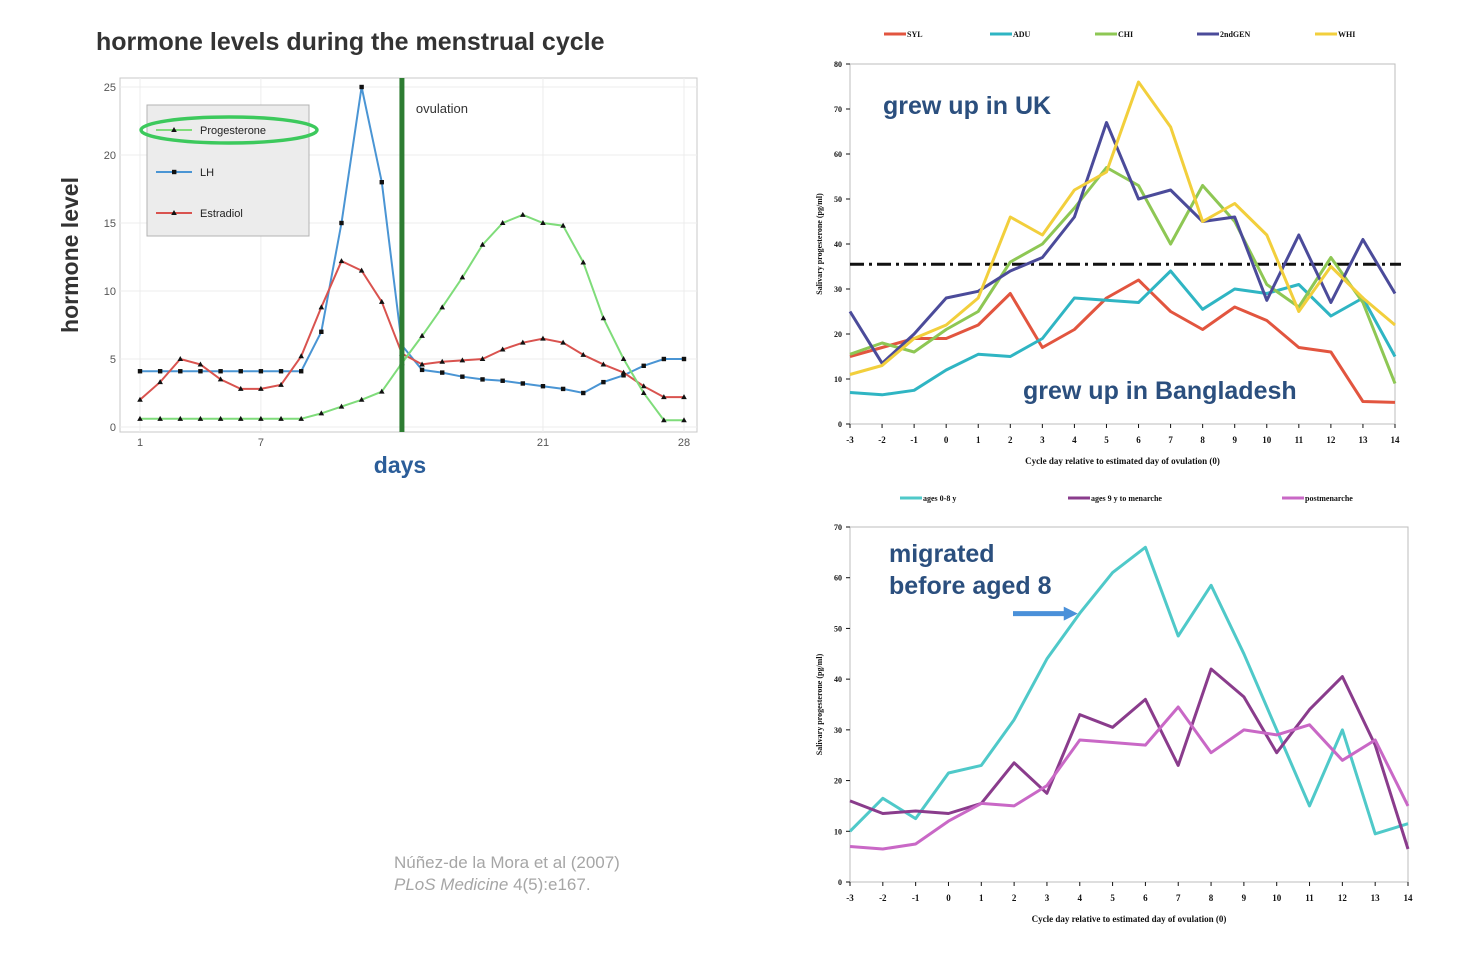 This screenshot has height=956, width=1466. Describe the element at coordinates (838, 244) in the screenshot. I see `y-tick-label: 40` at that location.